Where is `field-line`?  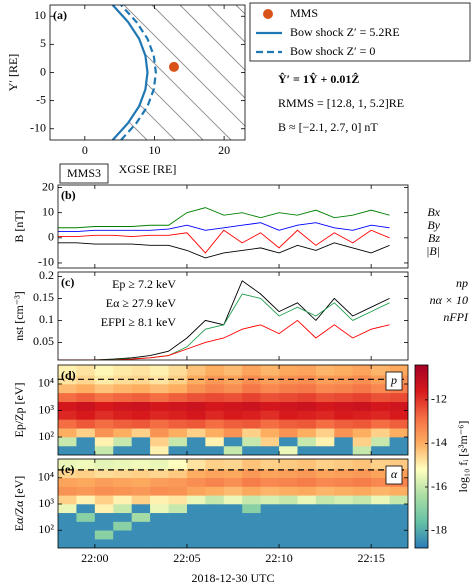
field-line is located at coordinates (184, 72).